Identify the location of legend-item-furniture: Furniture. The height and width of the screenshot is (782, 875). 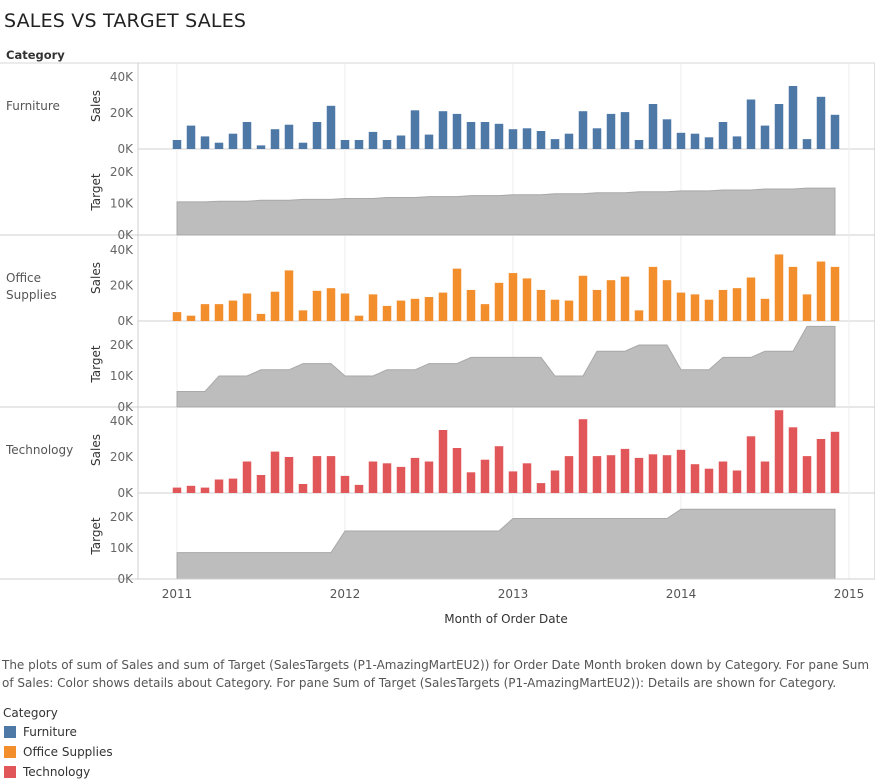
(40, 732).